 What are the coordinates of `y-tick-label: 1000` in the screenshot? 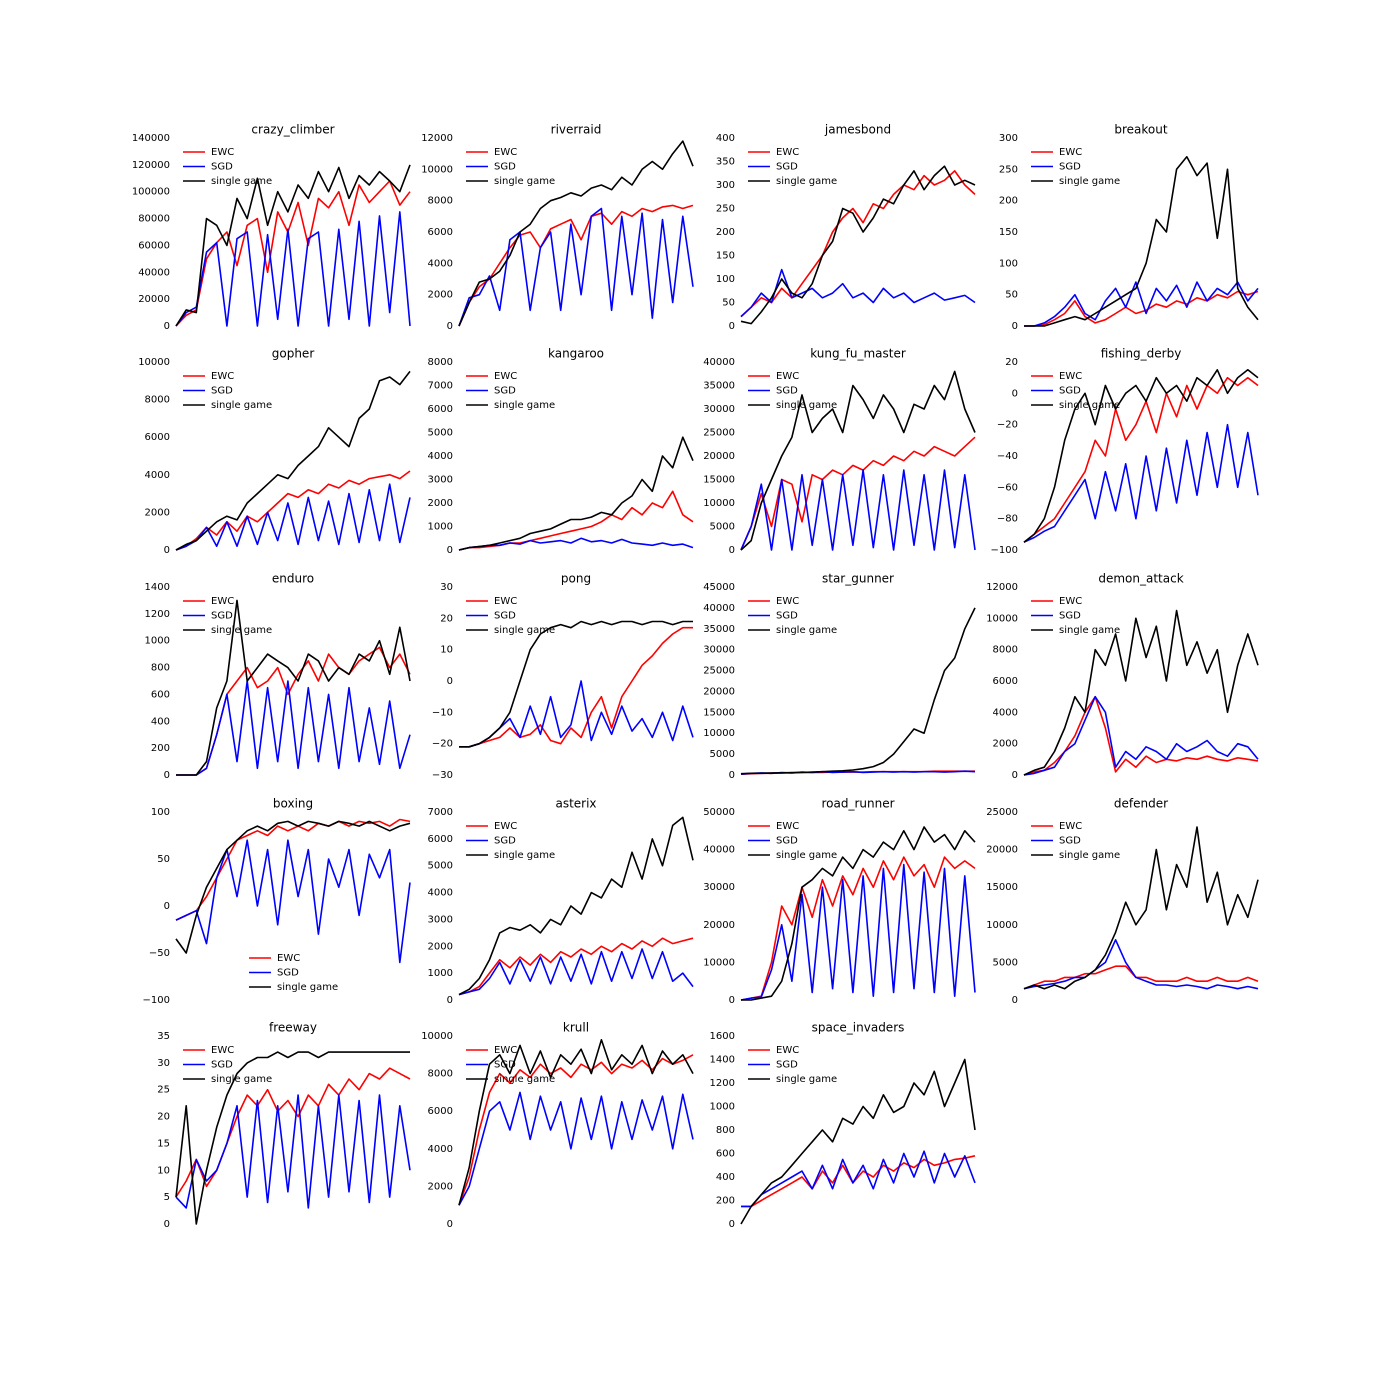 It's located at (157, 641).